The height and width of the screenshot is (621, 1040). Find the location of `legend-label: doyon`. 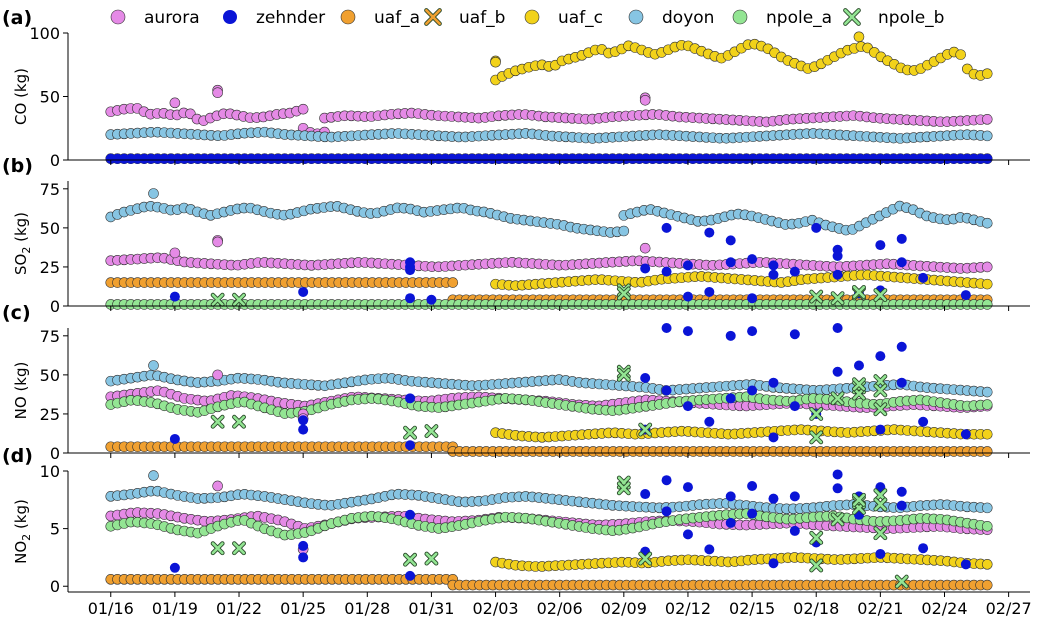

legend-label: doyon is located at coordinates (688, 18).